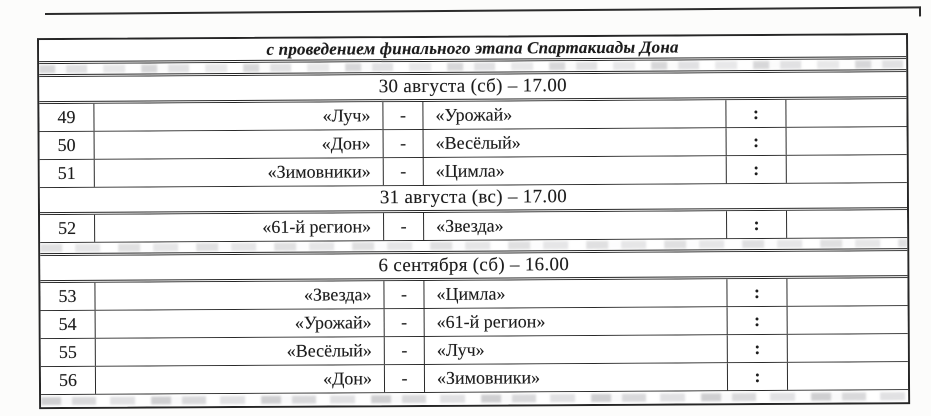 Image resolution: width=931 pixels, height=416 pixels. What do you see at coordinates (67, 117) in the screenshot?
I see `match-number: 49` at bounding box center [67, 117].